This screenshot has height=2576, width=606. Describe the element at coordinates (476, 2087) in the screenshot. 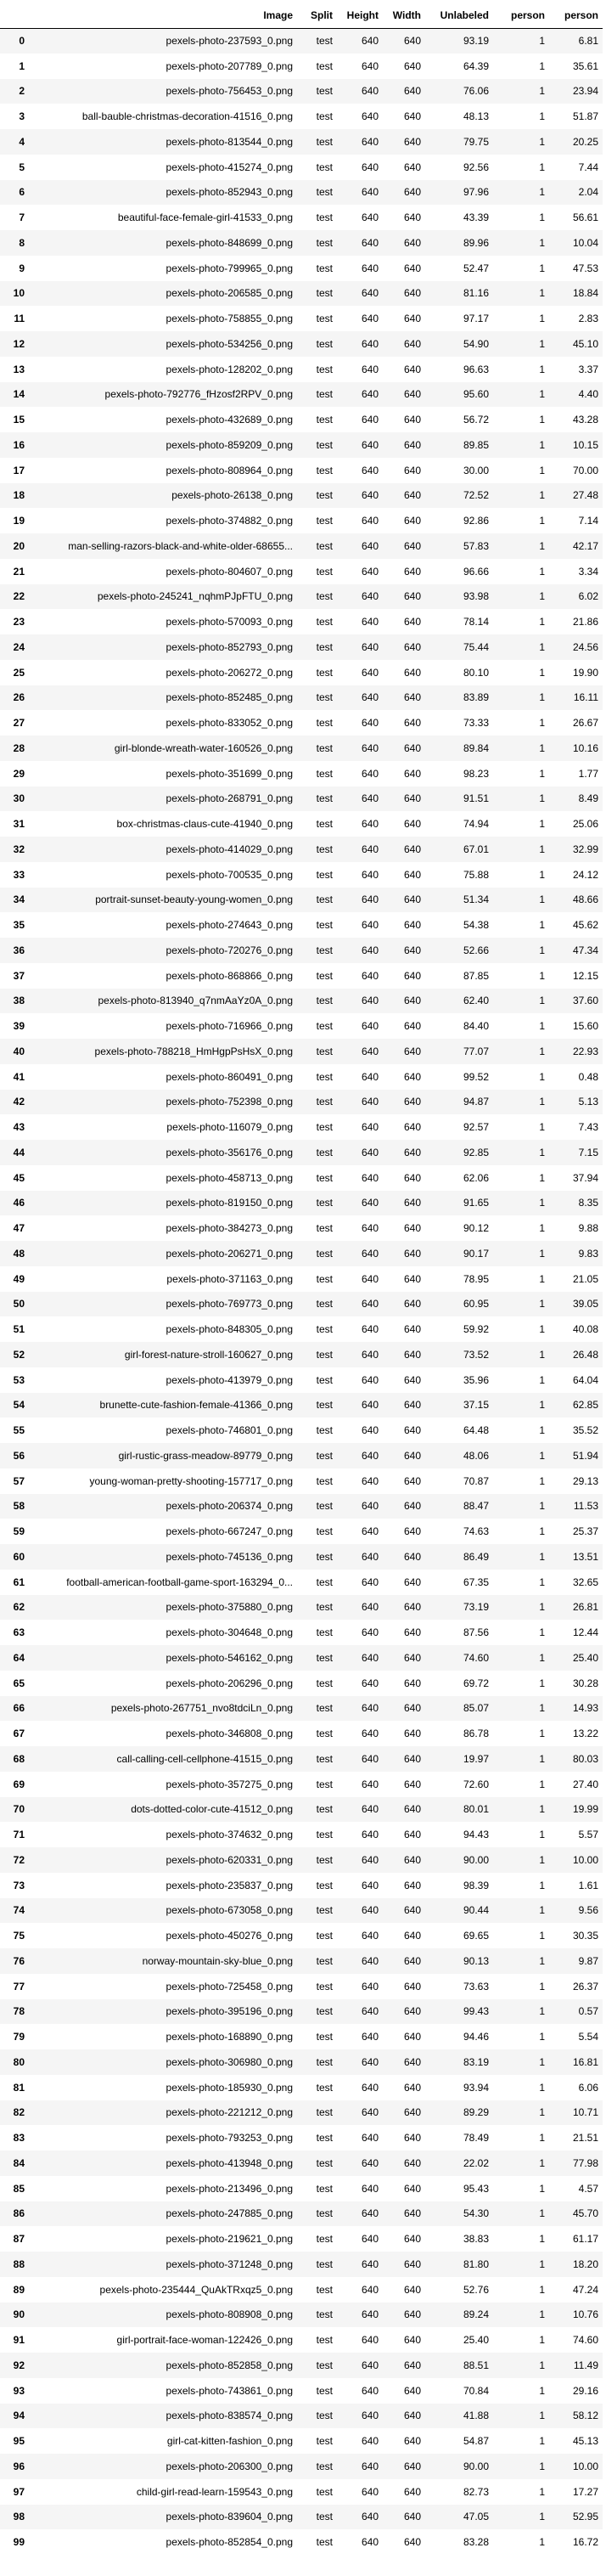

I see `unlabeled-cell: 93.94` at that location.